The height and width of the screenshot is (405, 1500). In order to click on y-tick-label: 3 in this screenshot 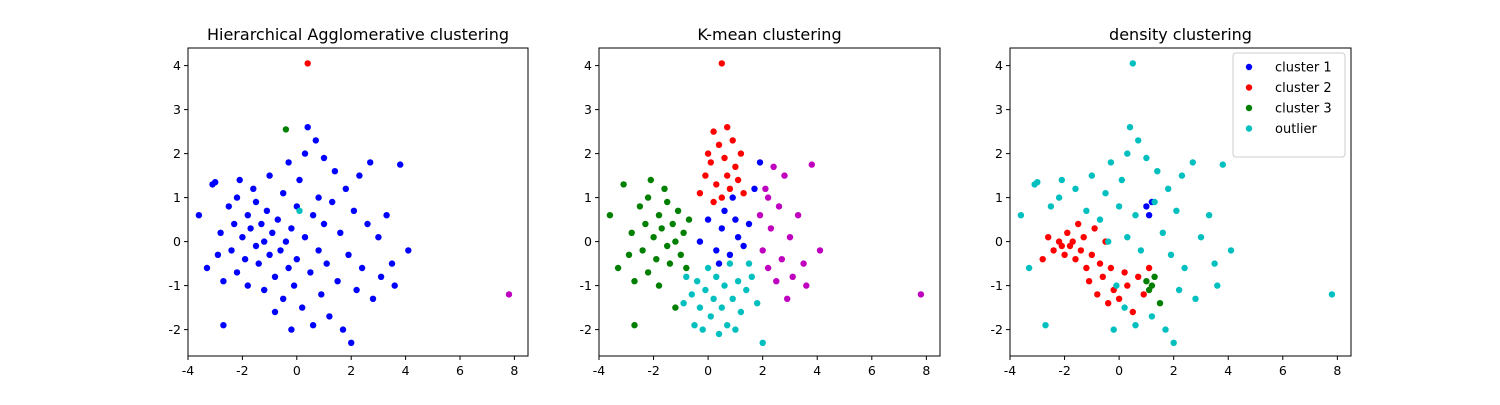, I will do `click(177, 109)`.